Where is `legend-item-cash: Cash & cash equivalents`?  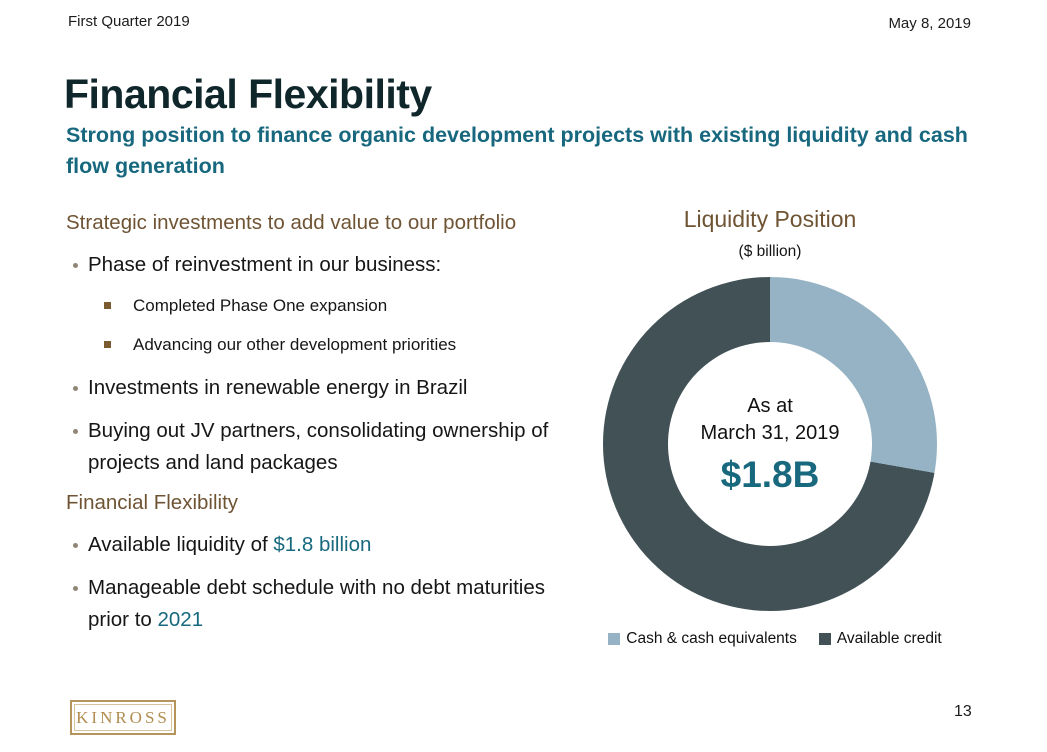 legend-item-cash: Cash & cash equivalents is located at coordinates (702, 639).